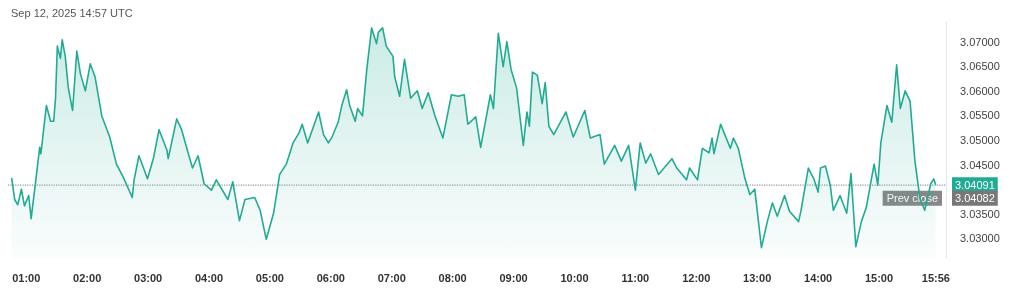 The image size is (1024, 302). What do you see at coordinates (26, 277) in the screenshot?
I see `x-tick-label: 01:00` at bounding box center [26, 277].